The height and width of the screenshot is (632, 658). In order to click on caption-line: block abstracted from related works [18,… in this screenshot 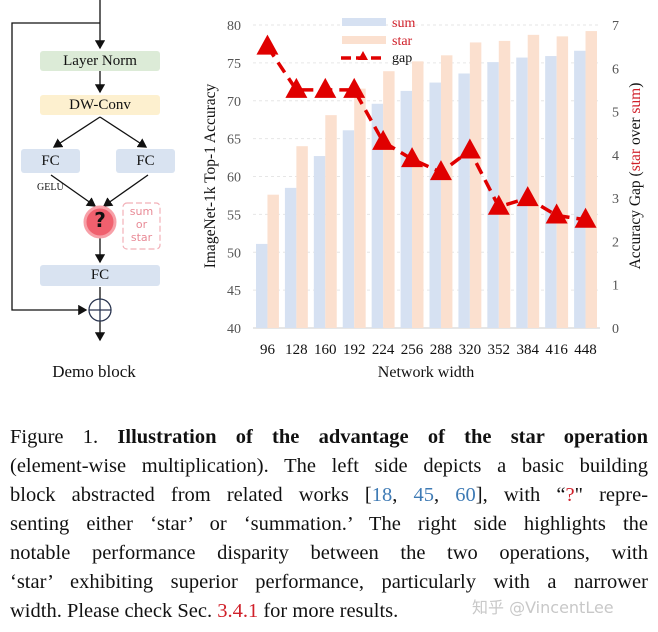, I will do `click(329, 495)`.